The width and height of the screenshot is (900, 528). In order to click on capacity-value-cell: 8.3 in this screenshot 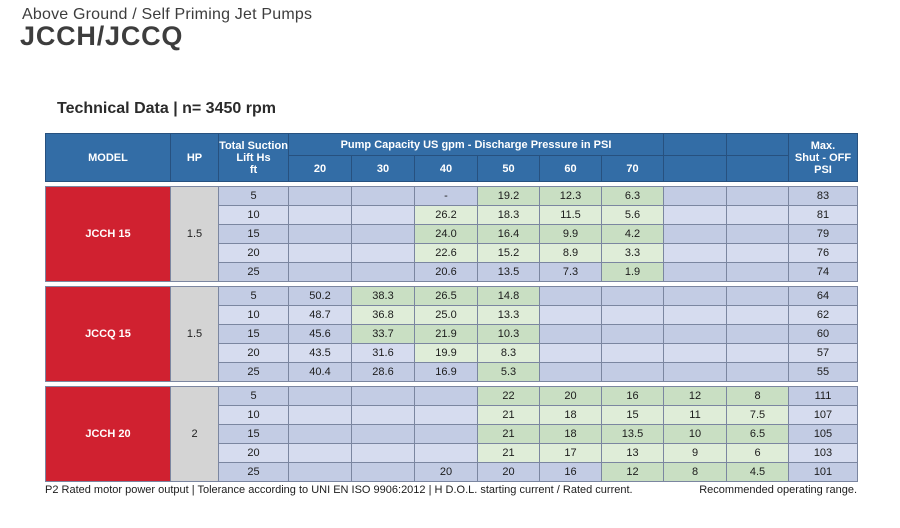, I will do `click(508, 353)`.